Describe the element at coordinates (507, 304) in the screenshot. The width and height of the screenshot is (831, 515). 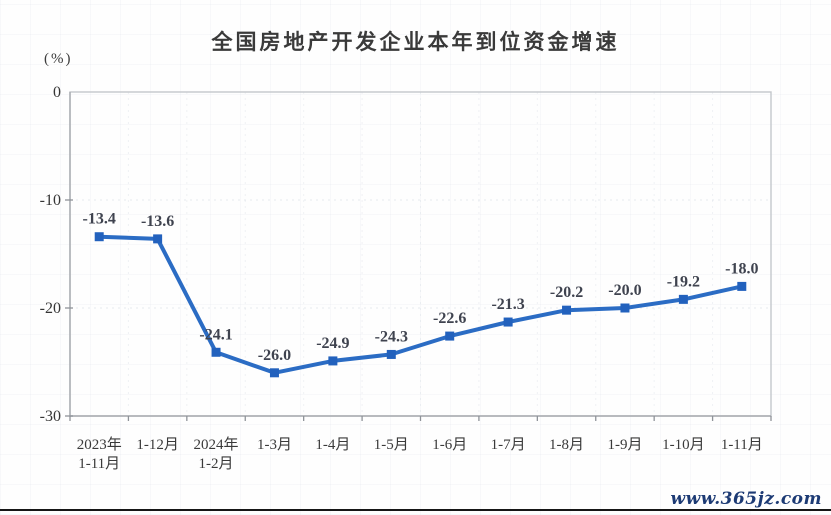
I see `data-point-label: -21.3` at that location.